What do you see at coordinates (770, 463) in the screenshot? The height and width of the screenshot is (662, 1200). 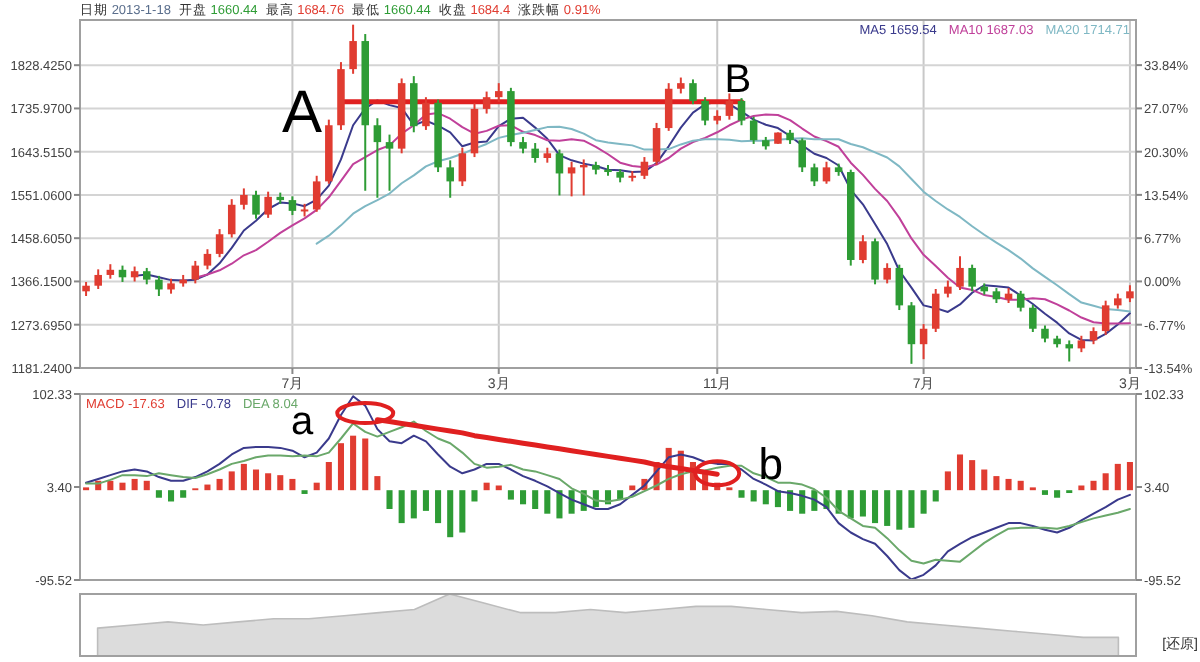 I see `annotation: b` at bounding box center [770, 463].